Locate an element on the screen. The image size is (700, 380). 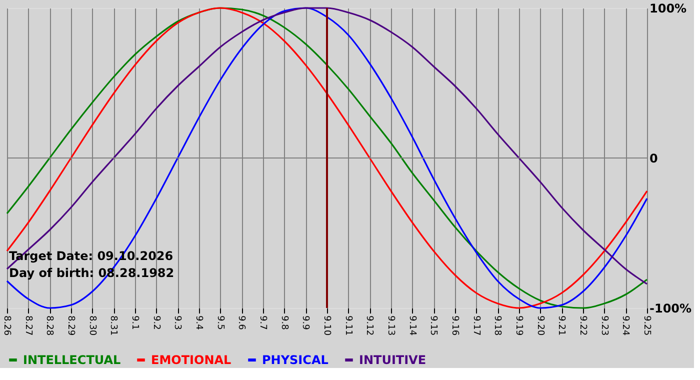
x-tick-label: 9.17 is located at coordinates (475, 326).